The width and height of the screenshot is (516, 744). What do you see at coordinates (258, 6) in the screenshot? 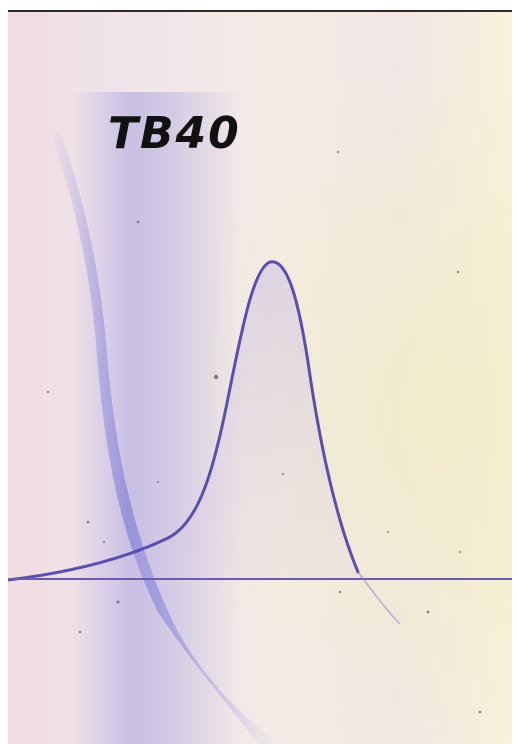
I see `top-border` at bounding box center [258, 6].